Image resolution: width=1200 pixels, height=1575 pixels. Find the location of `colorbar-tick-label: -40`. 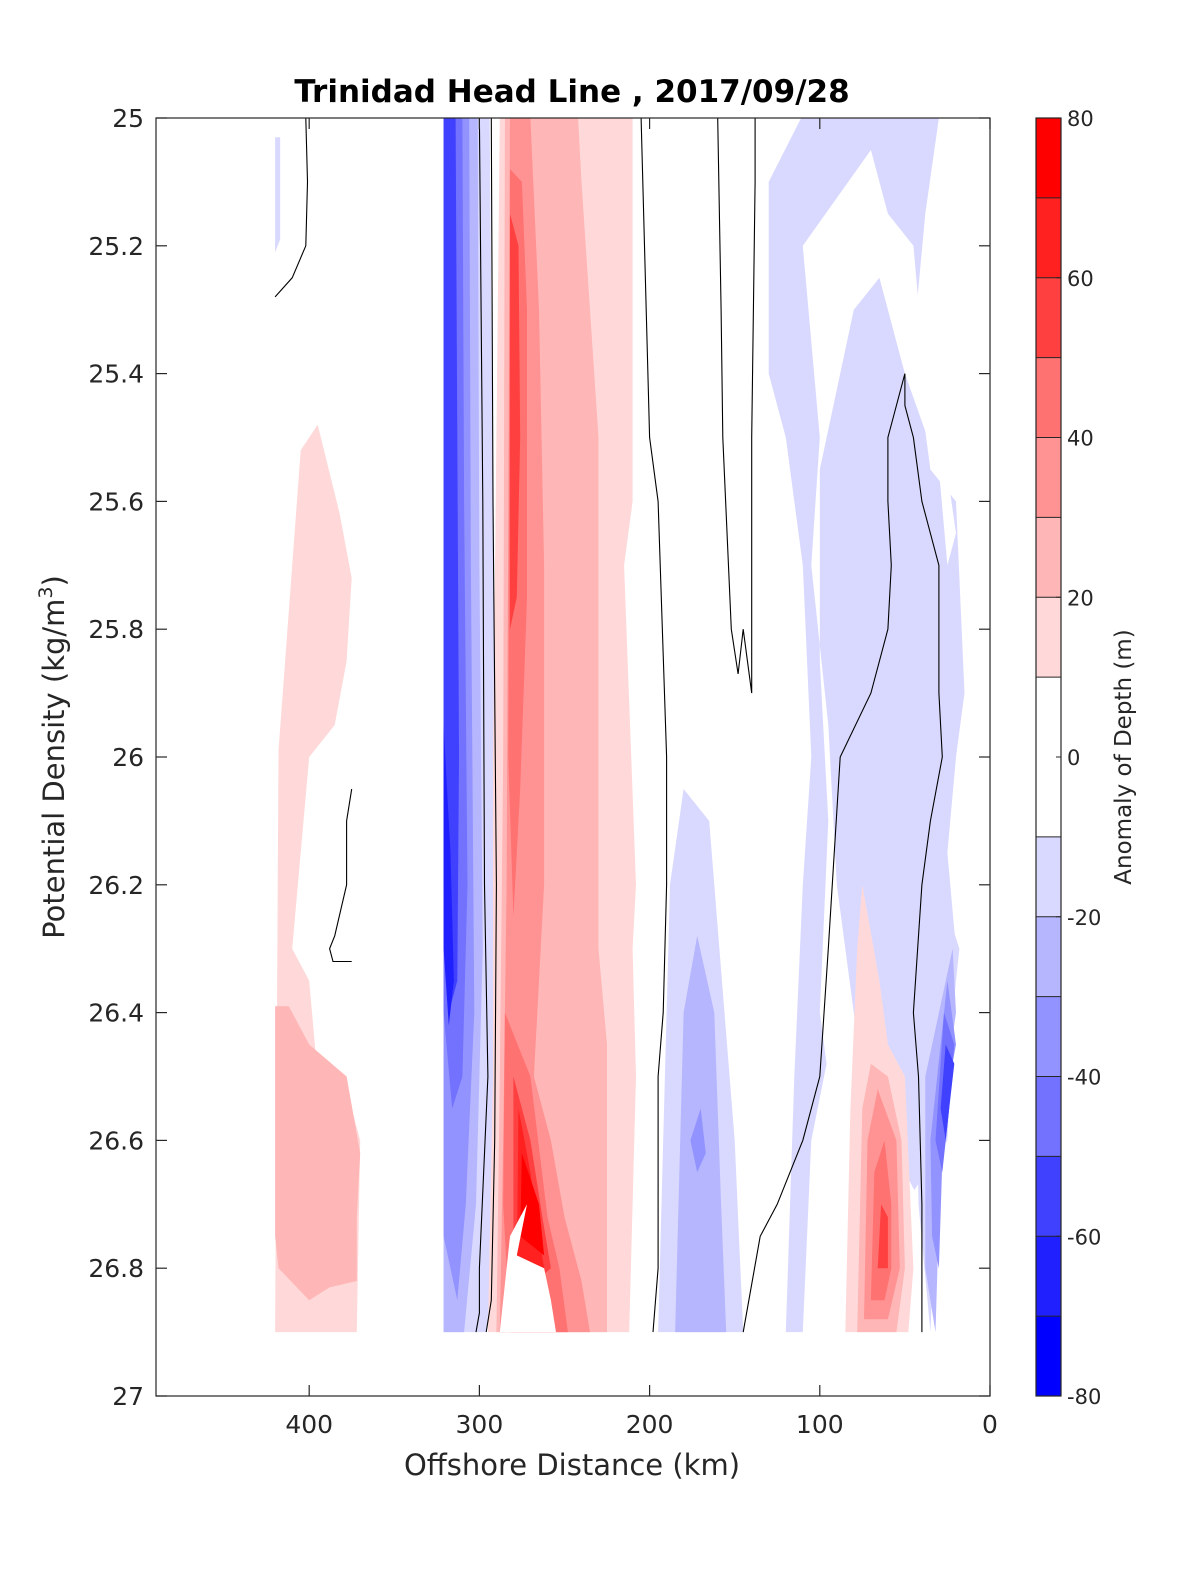

colorbar-tick-label: -40 is located at coordinates (1084, 1078).